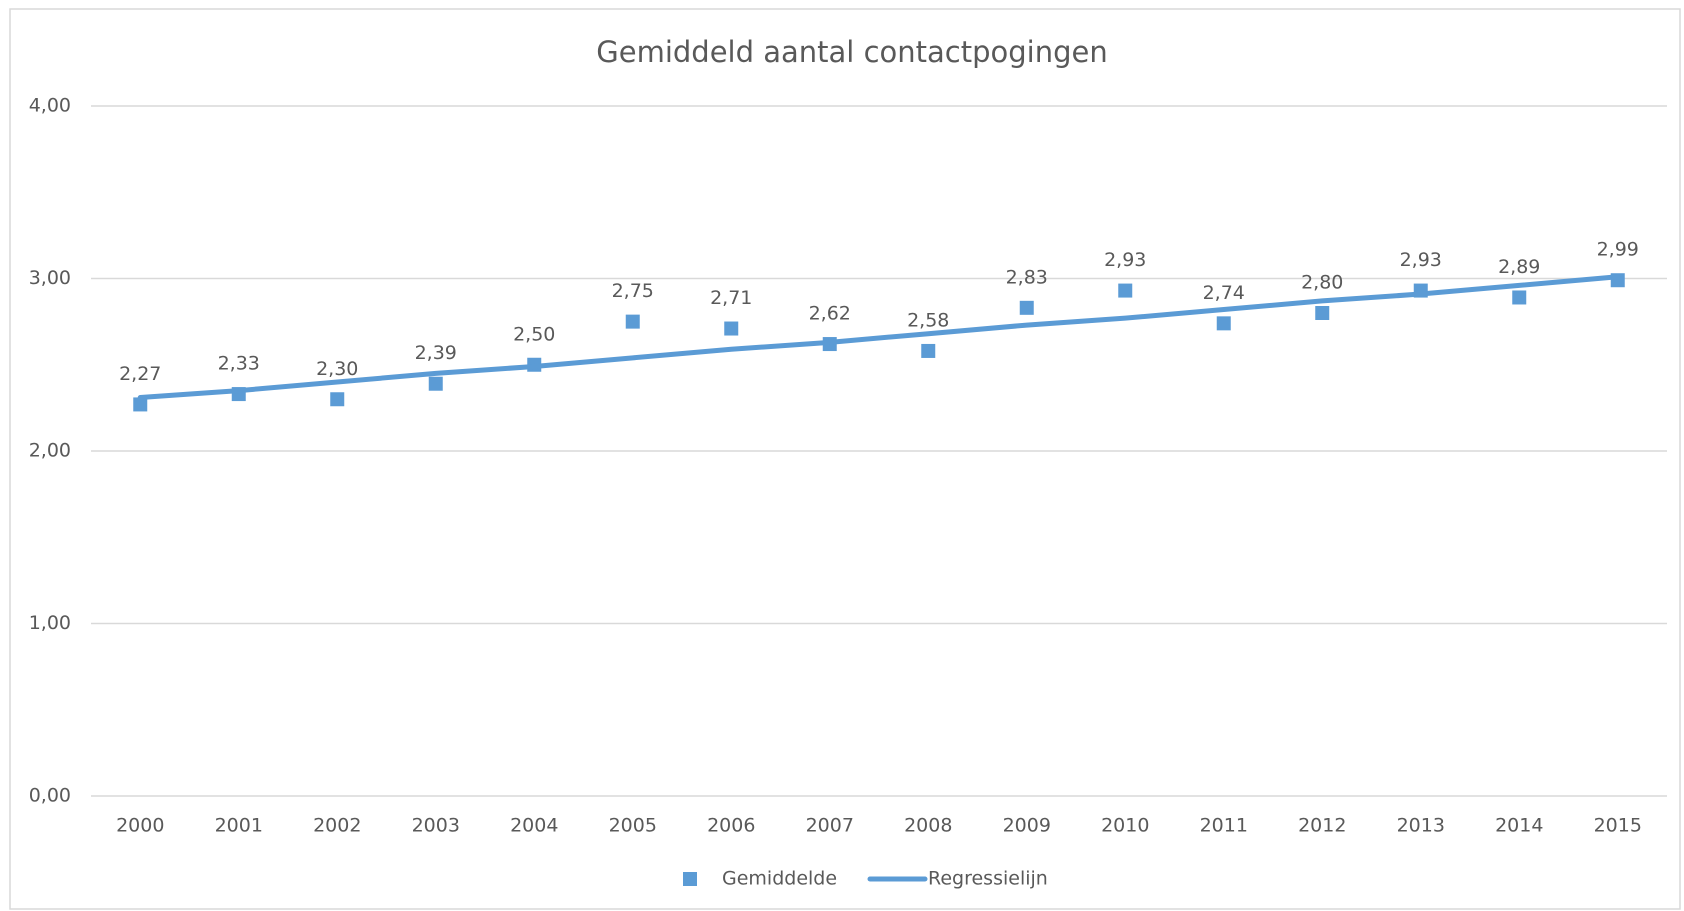 Image resolution: width=1684 pixels, height=911 pixels. I want to click on x-tick-label: 2007, so click(830, 826).